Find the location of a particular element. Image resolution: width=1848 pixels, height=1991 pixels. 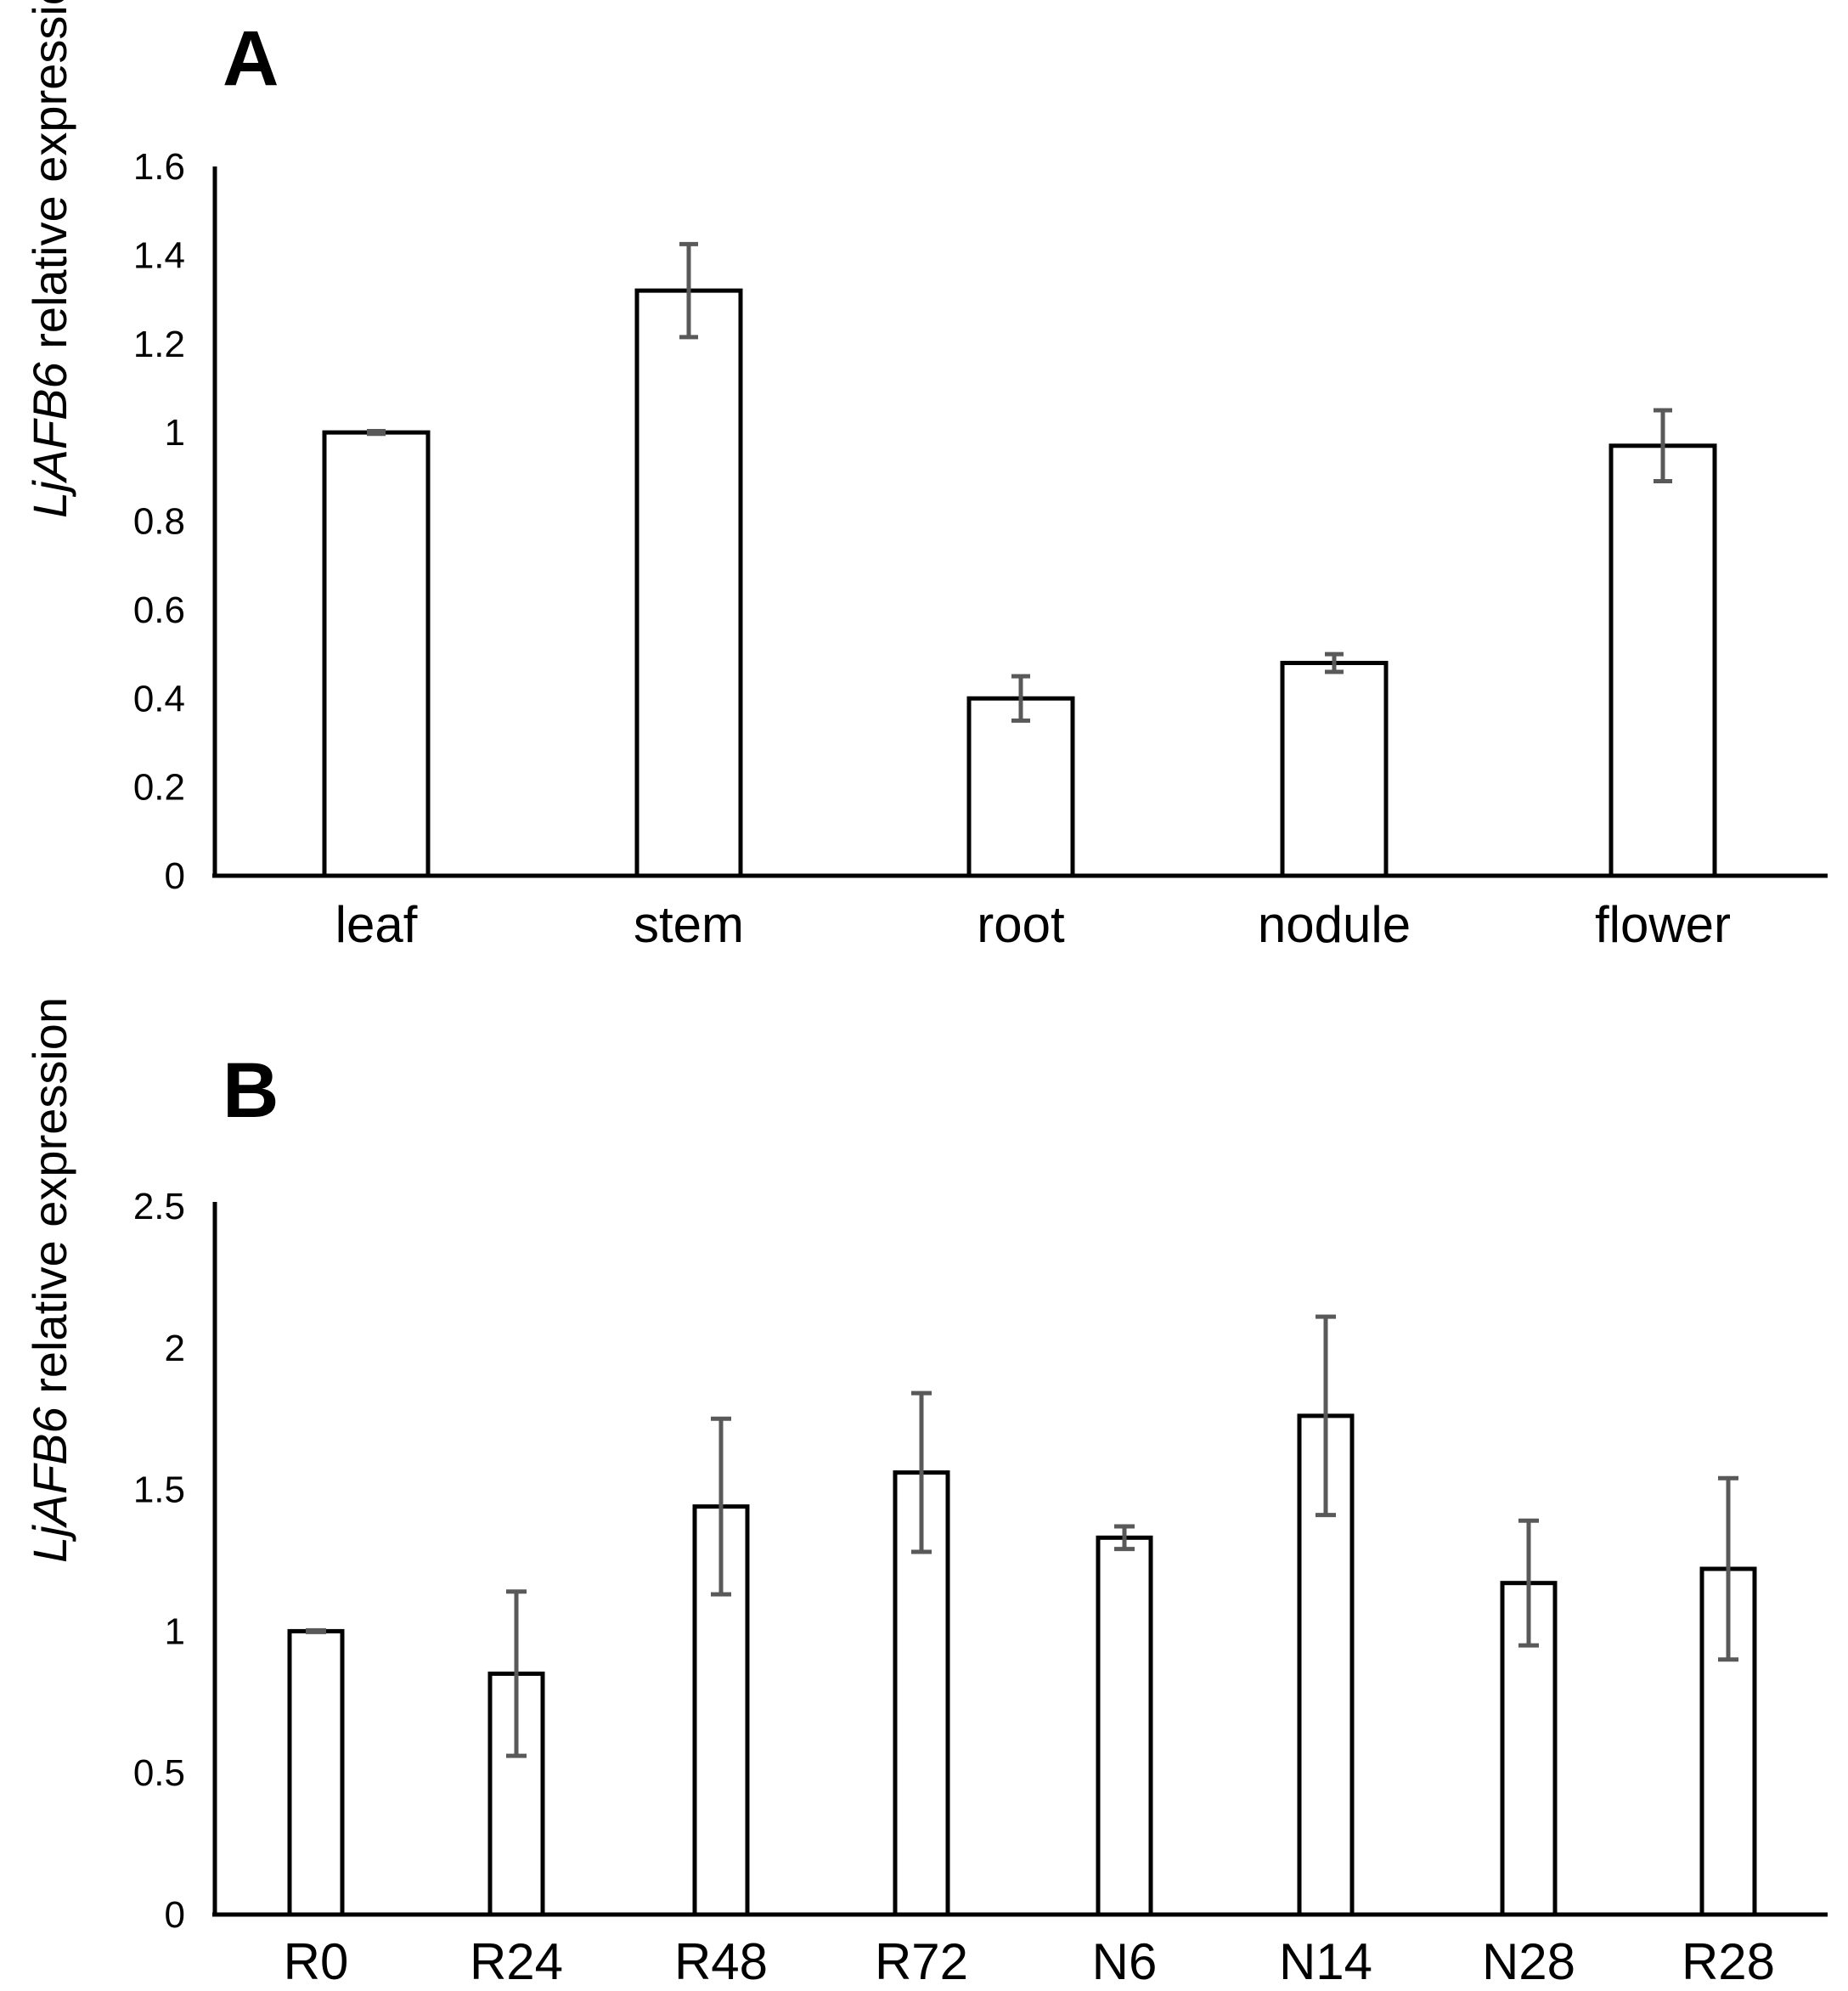

panel-a-y-tick-label: 0 is located at coordinates (175, 876).